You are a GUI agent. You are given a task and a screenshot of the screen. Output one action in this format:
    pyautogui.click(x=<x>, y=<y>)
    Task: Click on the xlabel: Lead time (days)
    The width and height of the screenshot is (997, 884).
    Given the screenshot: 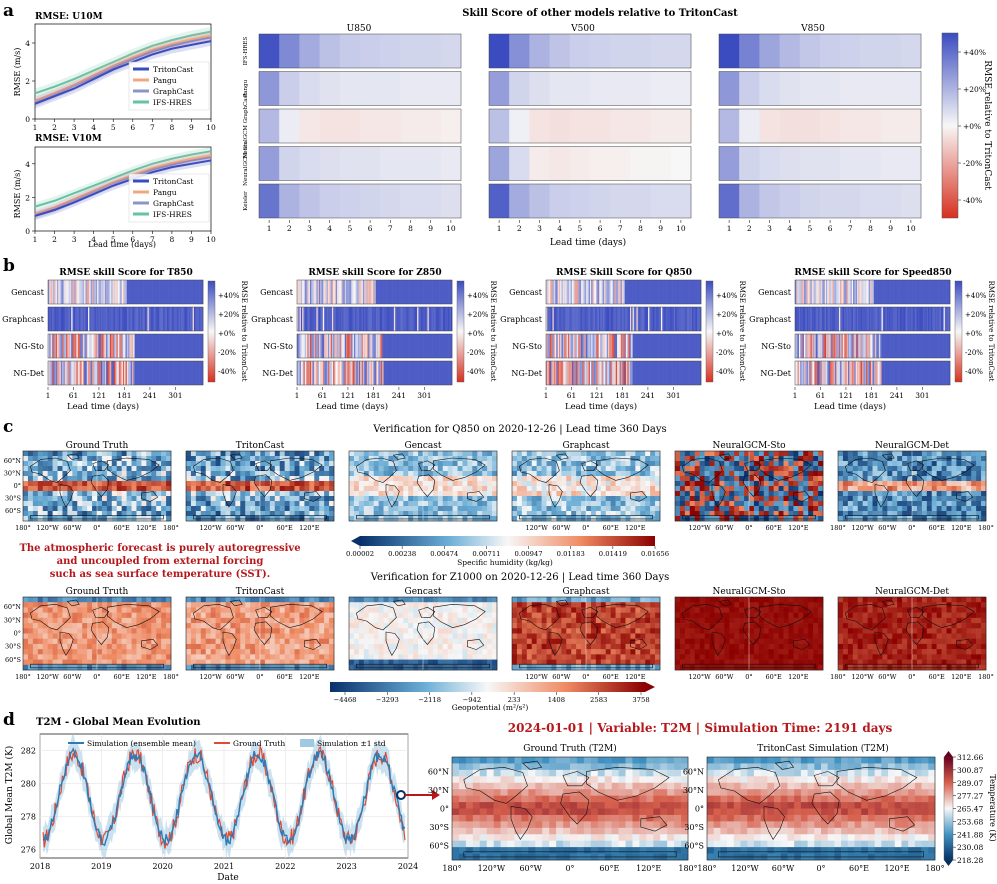 What is the action you would take?
    pyautogui.click(x=352, y=406)
    